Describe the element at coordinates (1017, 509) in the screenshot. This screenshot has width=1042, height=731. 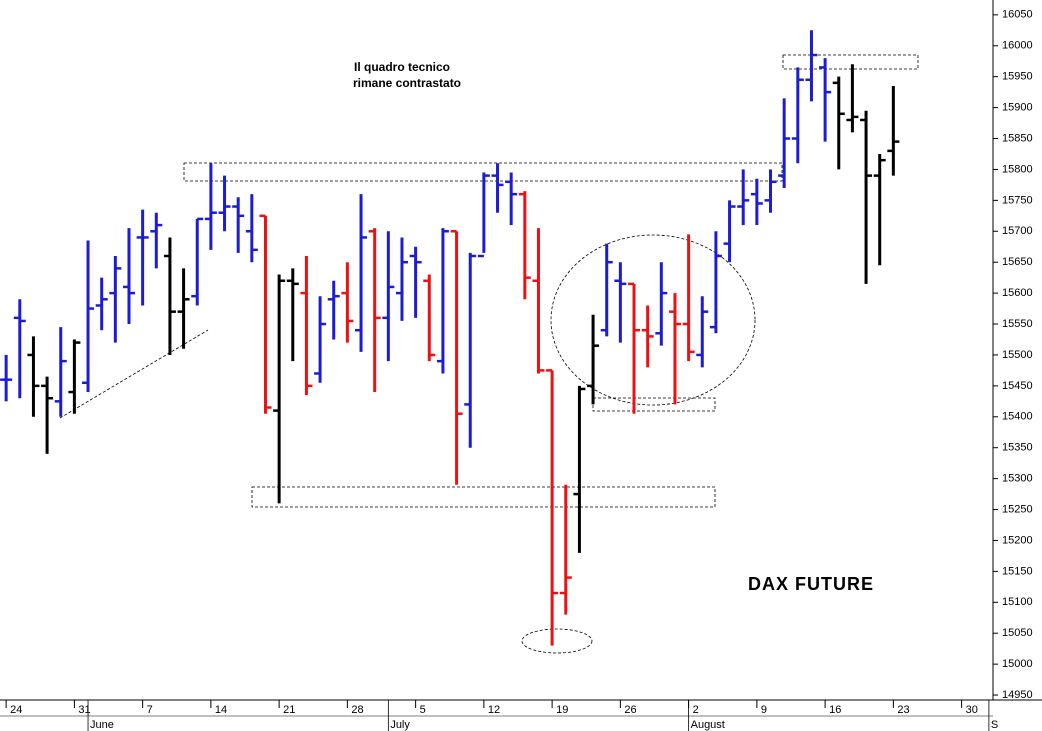
I see `y-tick-label: 15250` at that location.